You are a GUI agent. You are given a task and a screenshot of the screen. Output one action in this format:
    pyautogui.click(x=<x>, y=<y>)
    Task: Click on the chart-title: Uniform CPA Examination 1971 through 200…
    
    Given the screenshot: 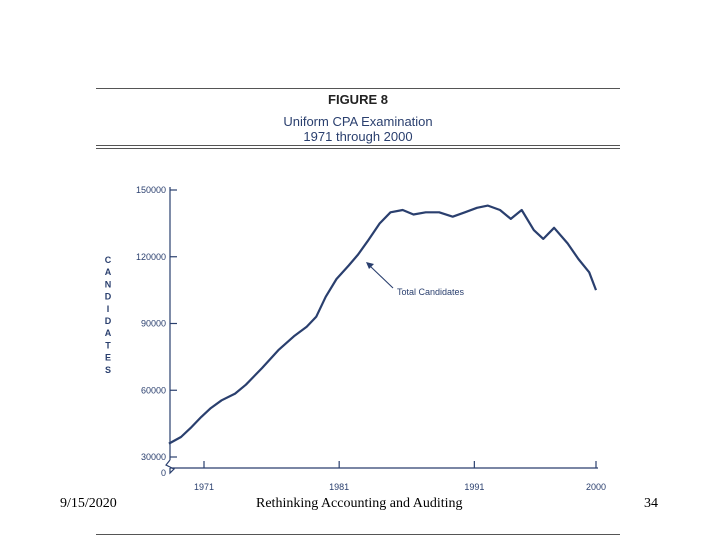 What is the action you would take?
    pyautogui.click(x=358, y=129)
    